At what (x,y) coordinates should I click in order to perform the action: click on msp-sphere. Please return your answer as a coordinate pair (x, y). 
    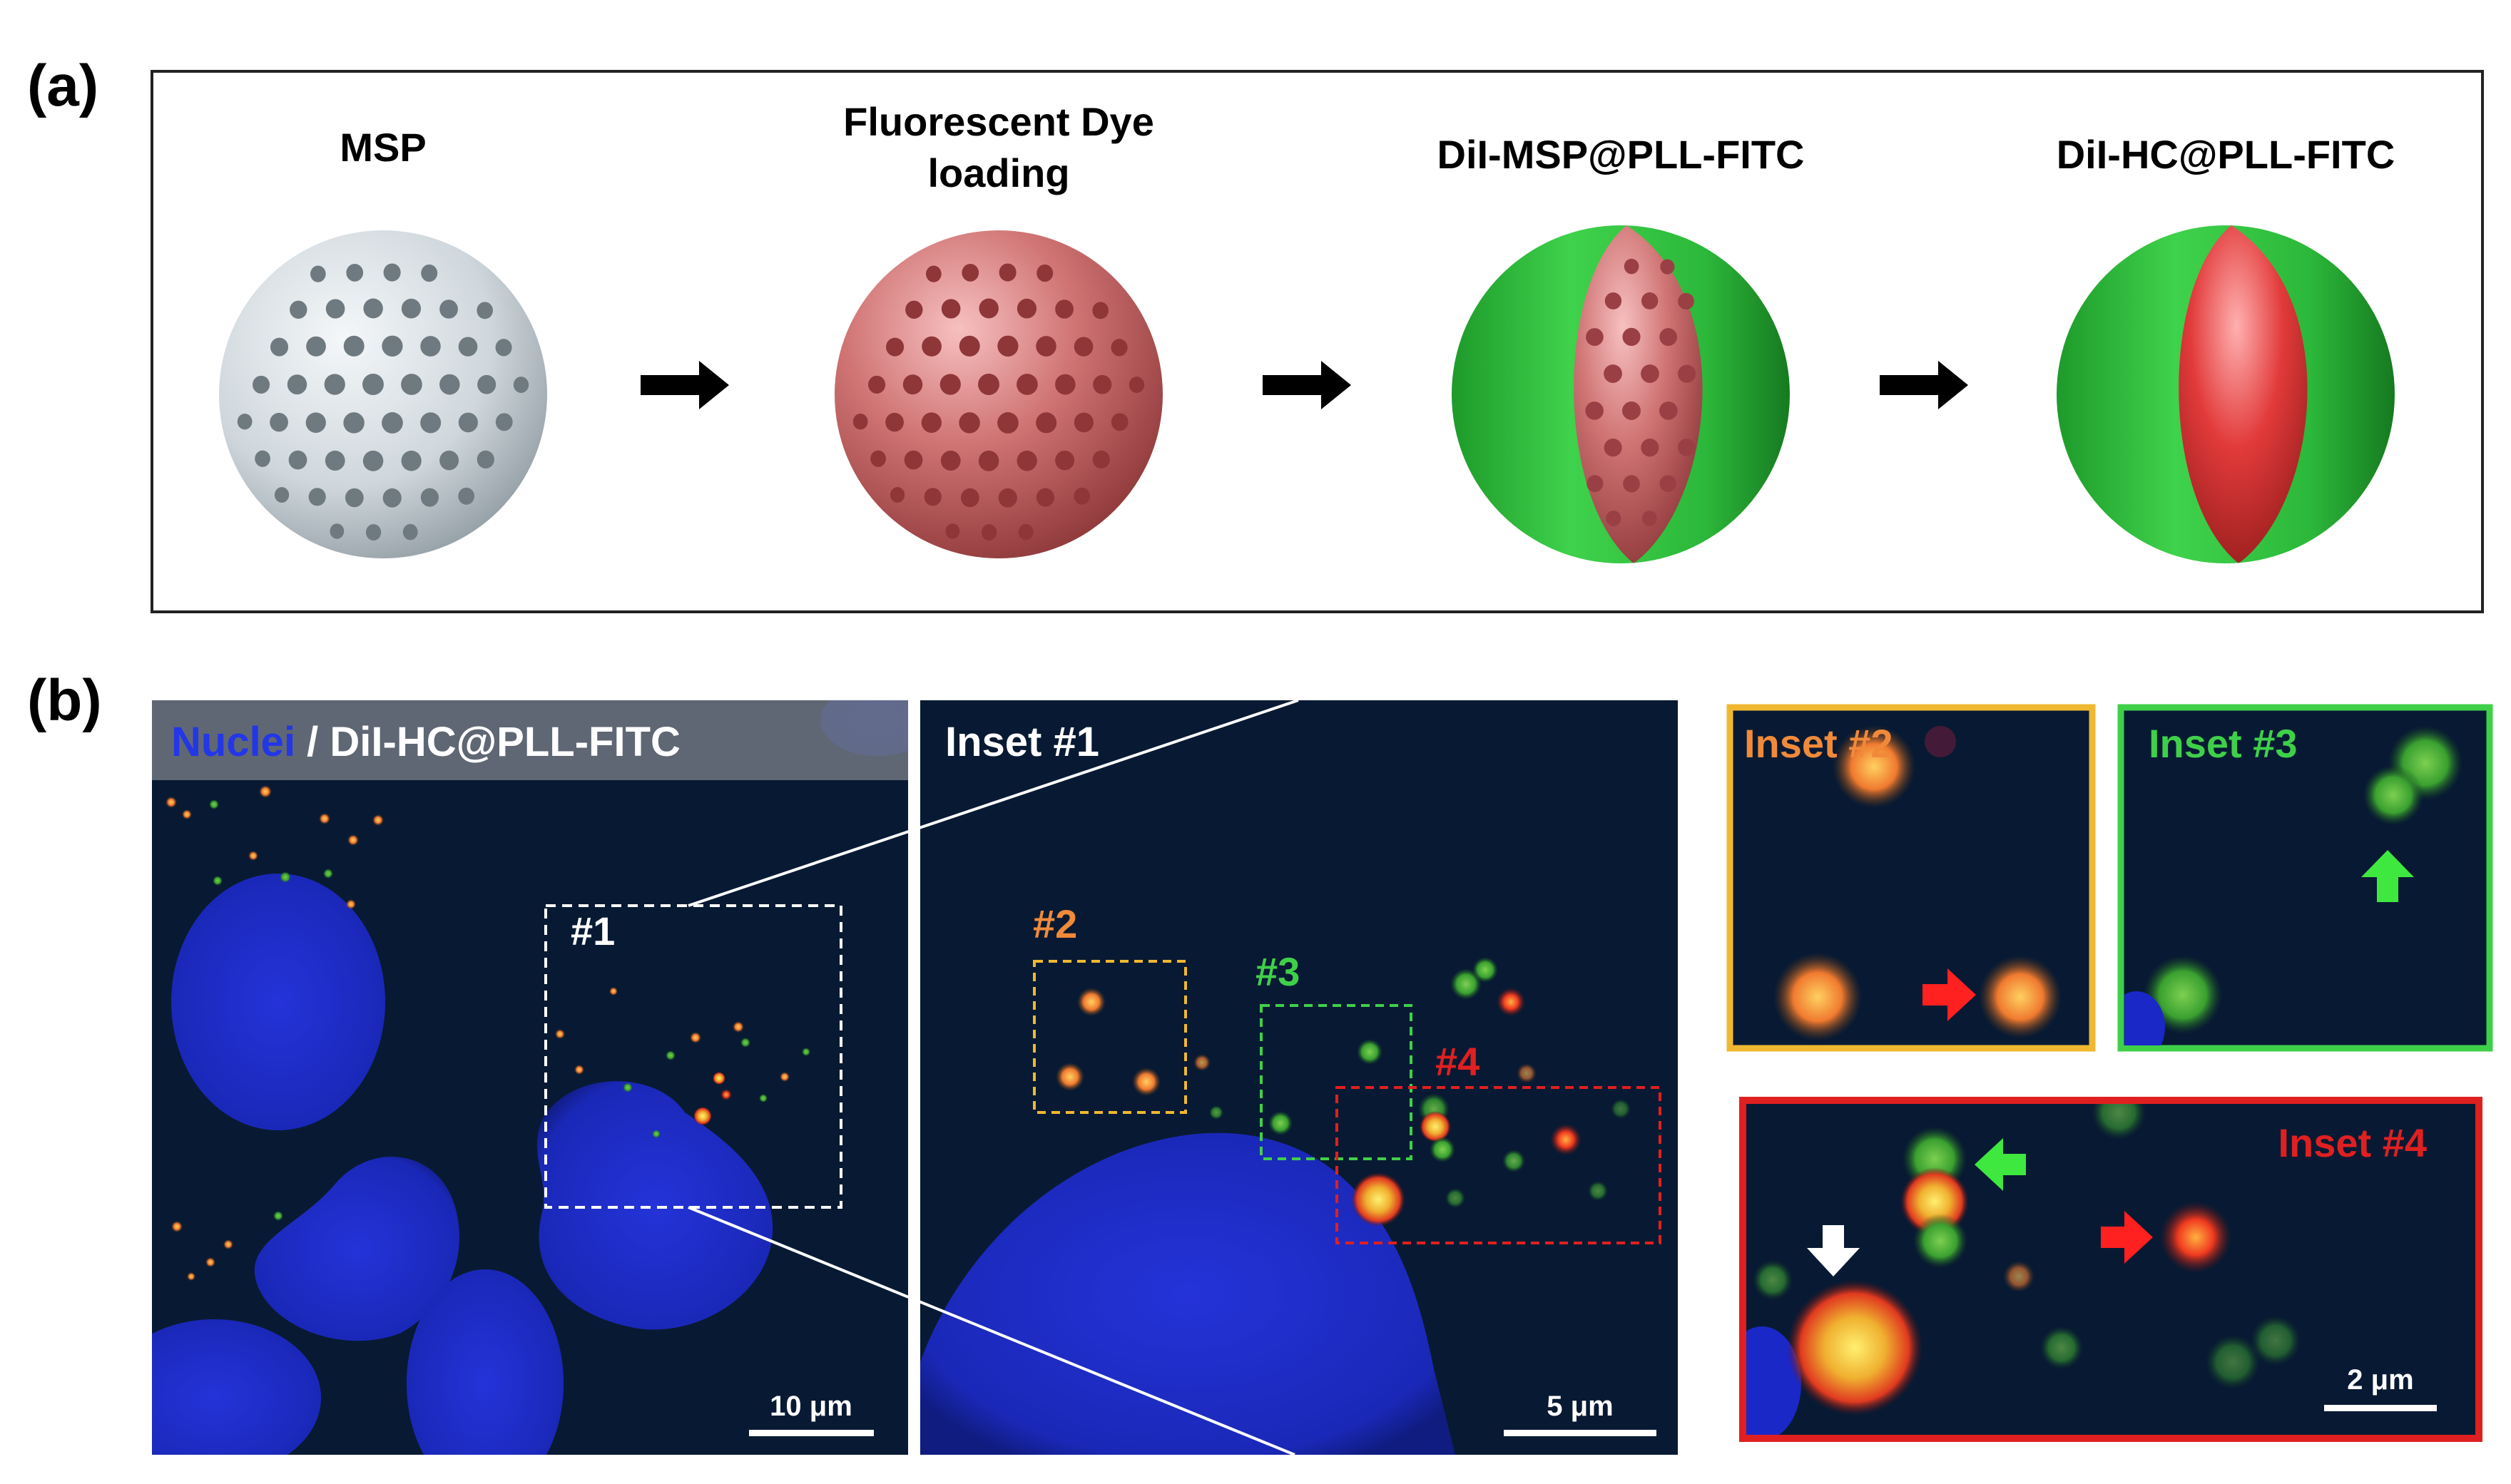
    Looking at the image, I should click on (383, 394).